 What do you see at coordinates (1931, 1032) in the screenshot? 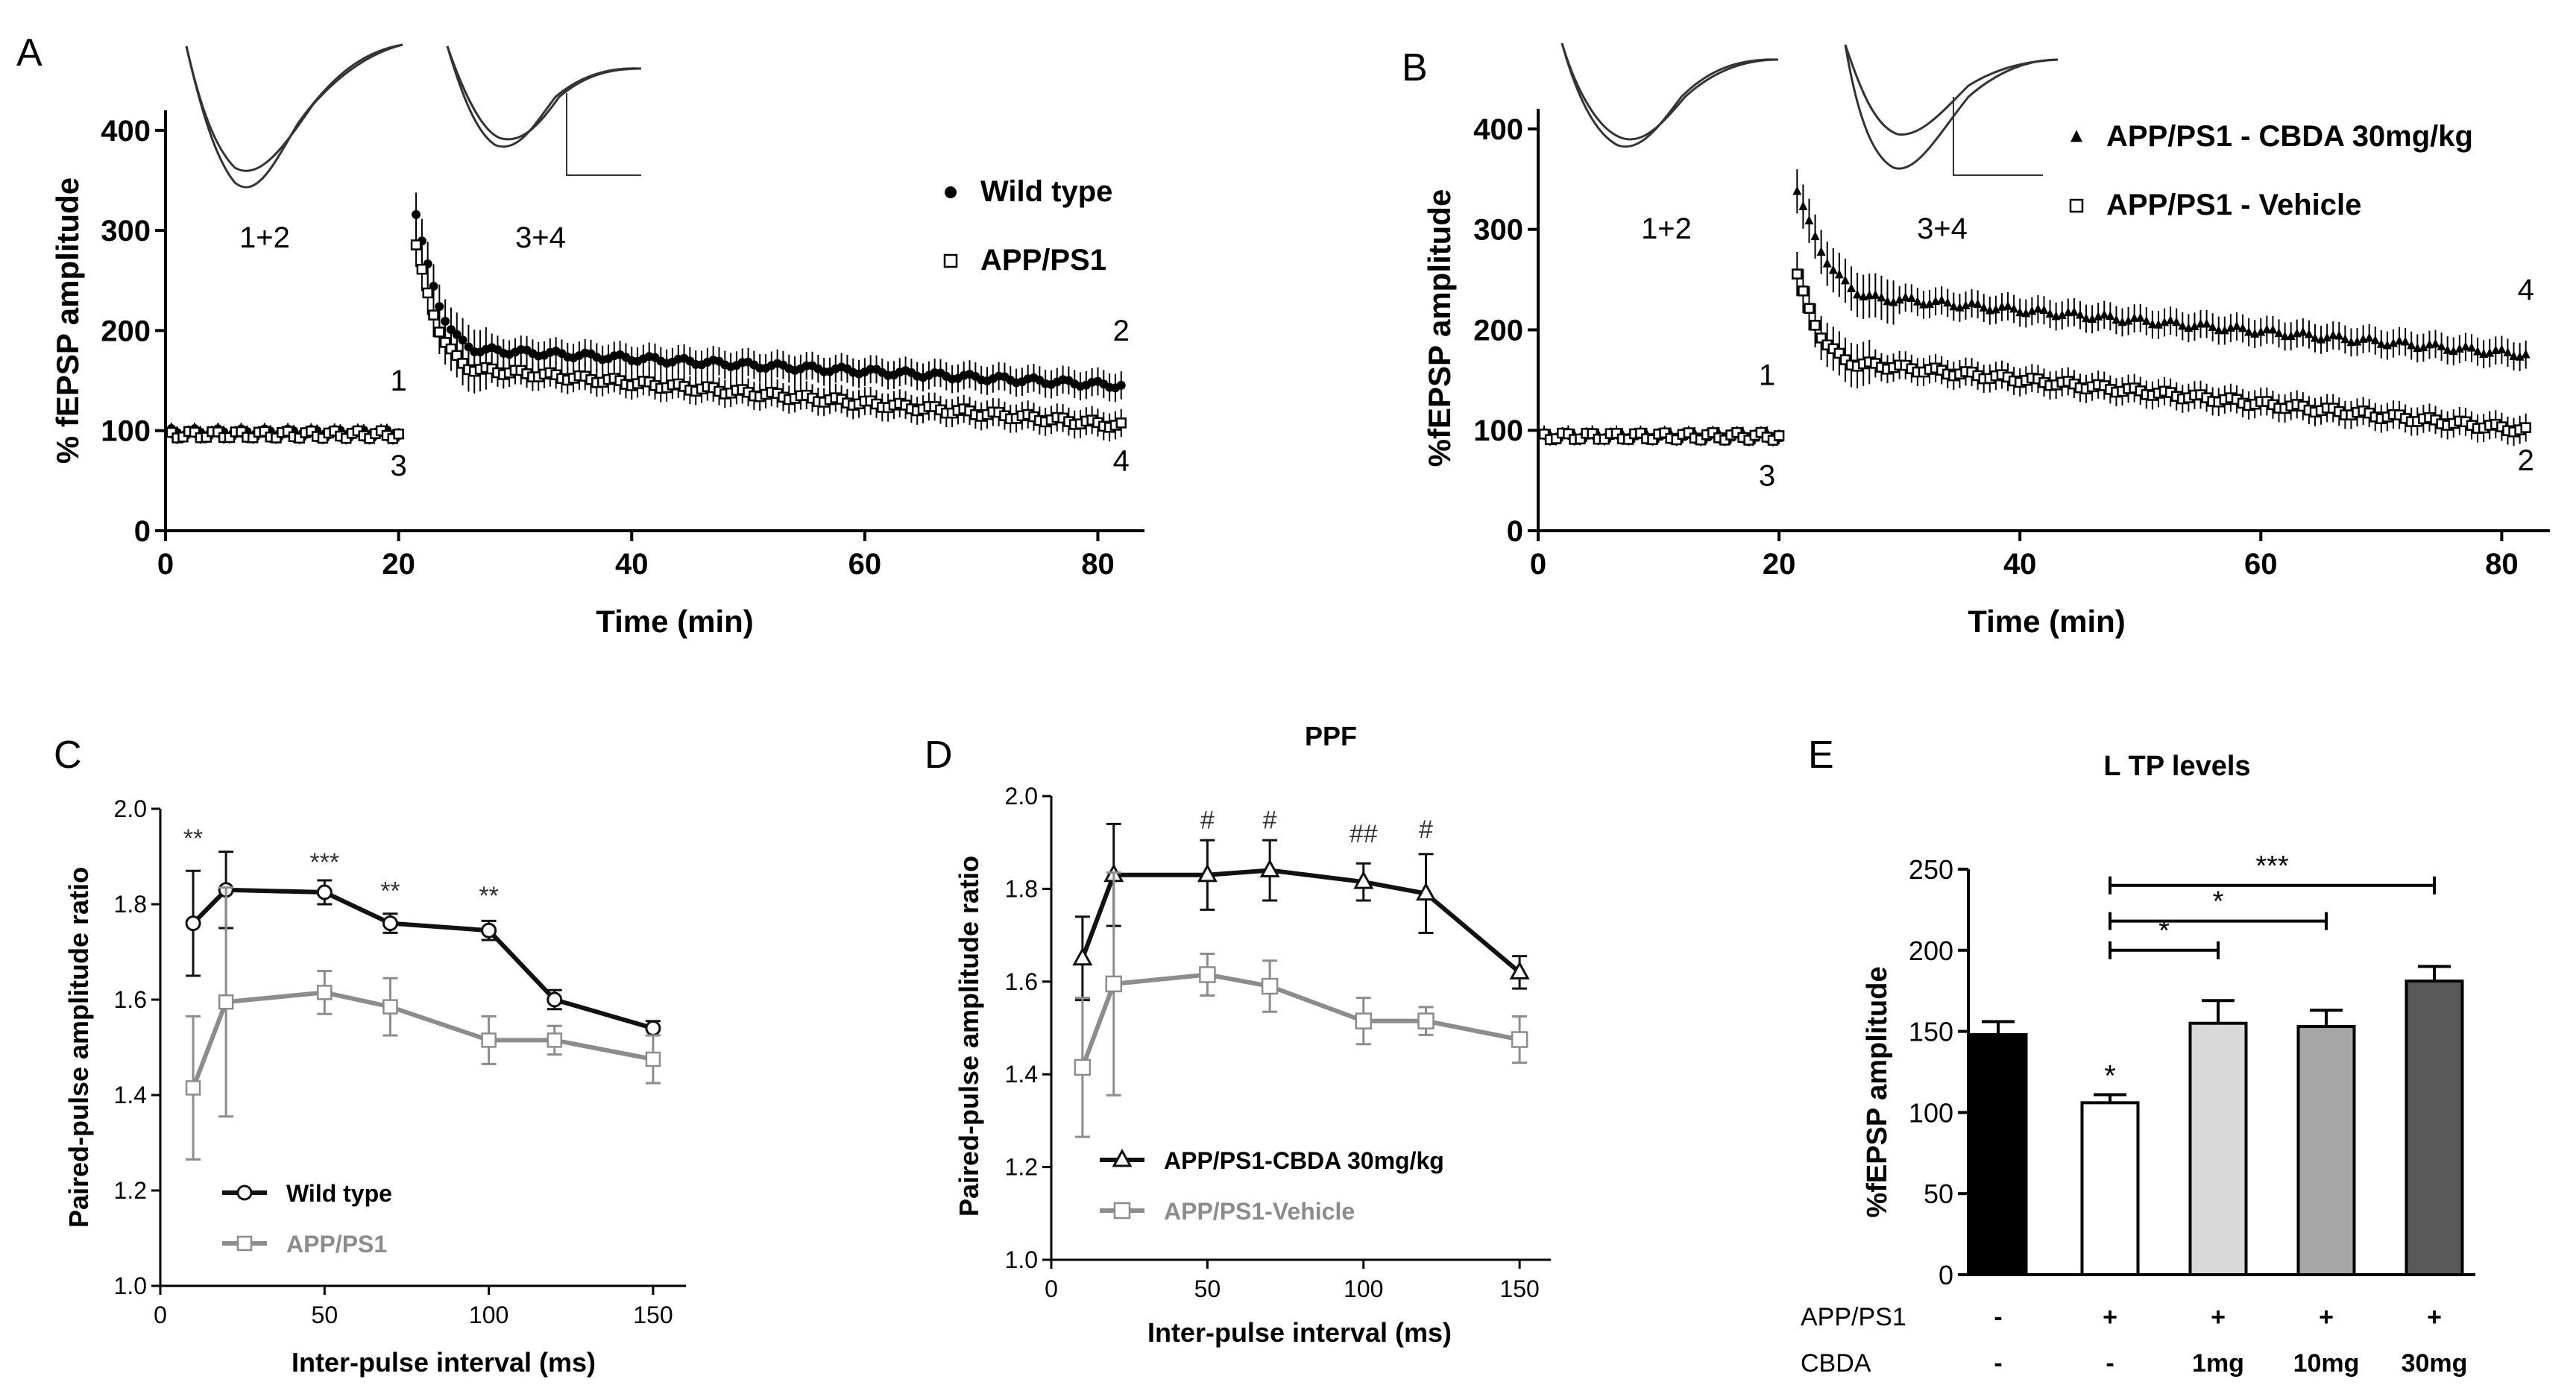
I see `y-tick-label: 150` at bounding box center [1931, 1032].